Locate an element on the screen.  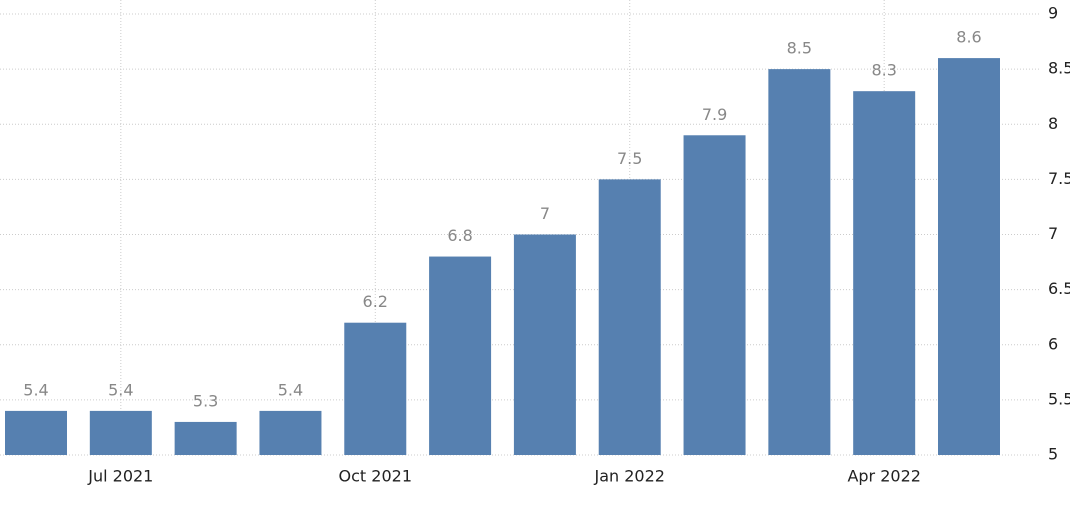
y-tick-label: 5 is located at coordinates (1053, 454).